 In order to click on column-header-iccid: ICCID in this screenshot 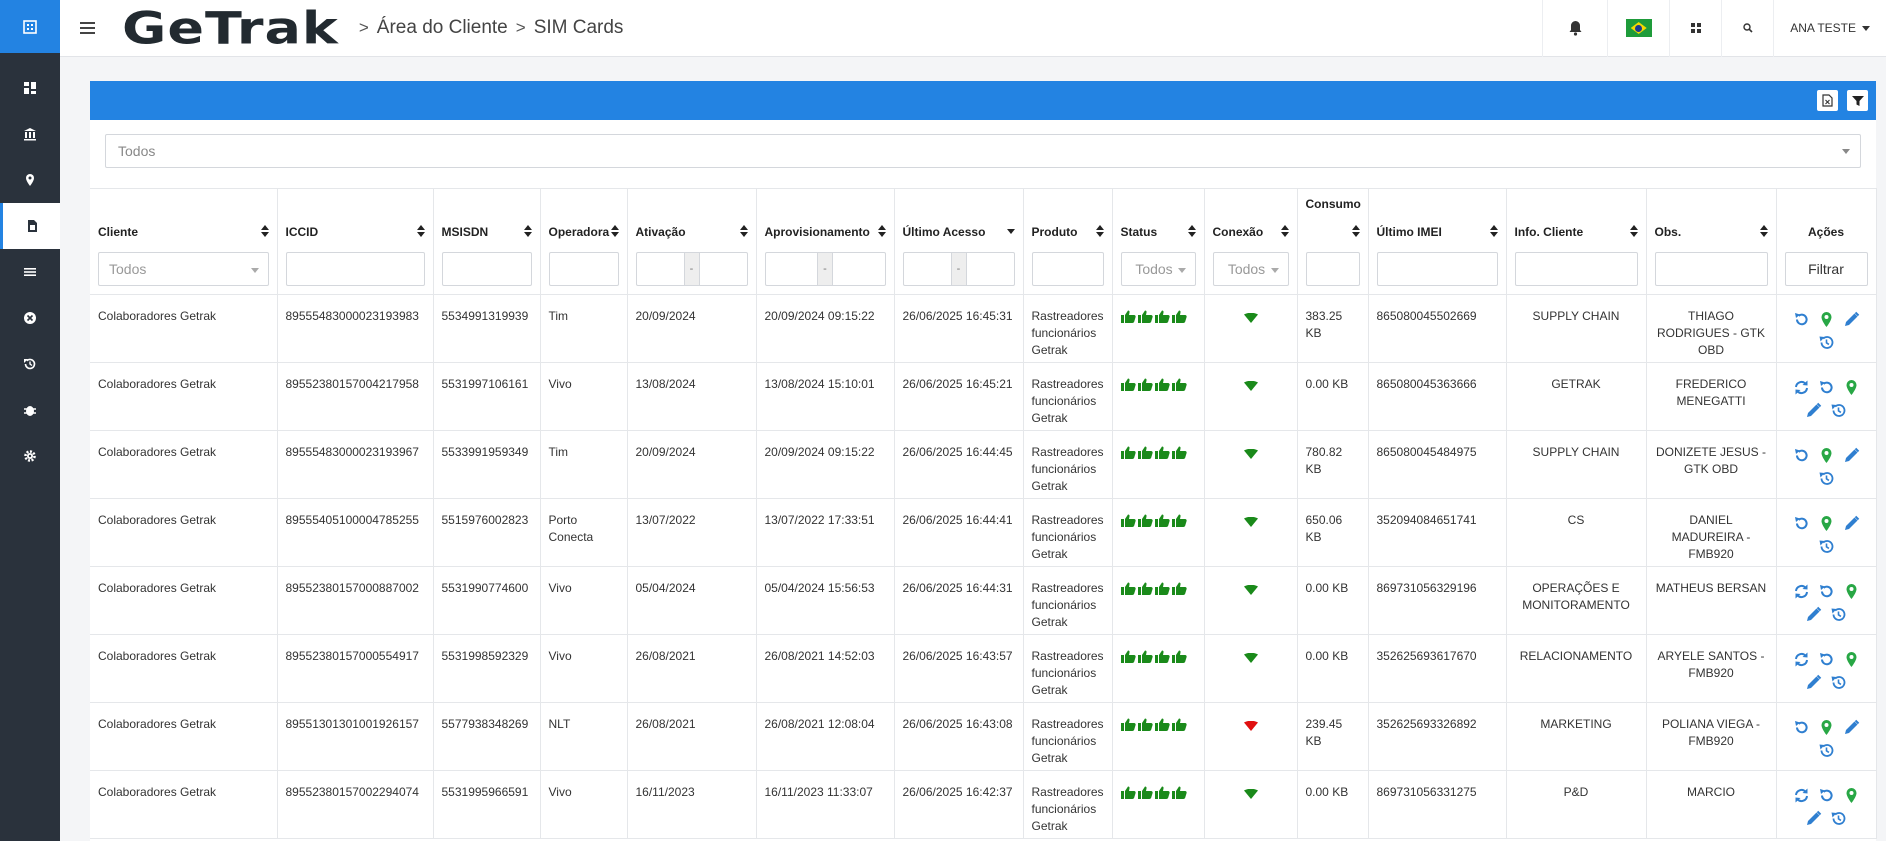, I will do `click(355, 216)`.